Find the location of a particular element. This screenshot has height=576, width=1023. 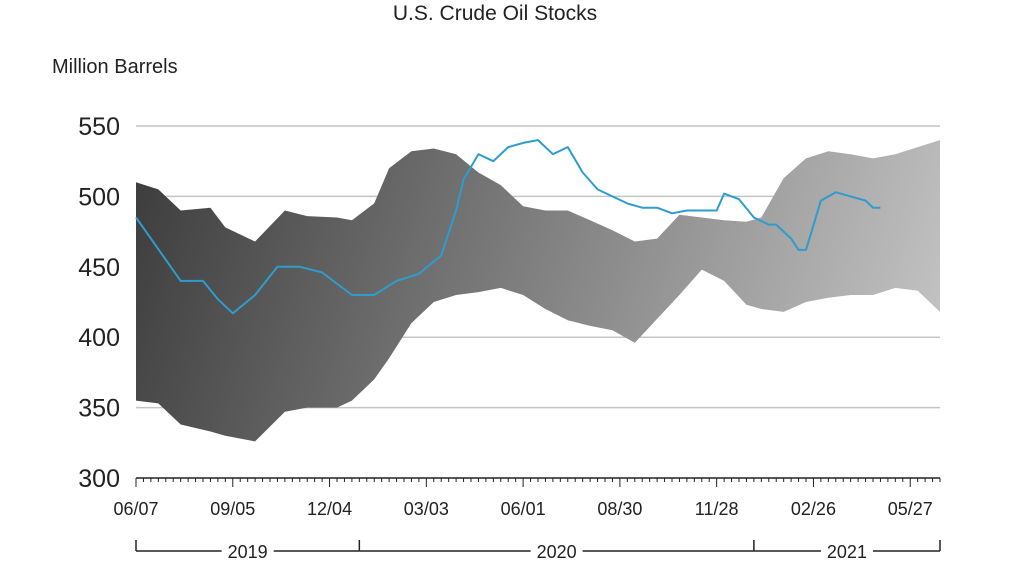

year-label: 2020 is located at coordinates (557, 552).